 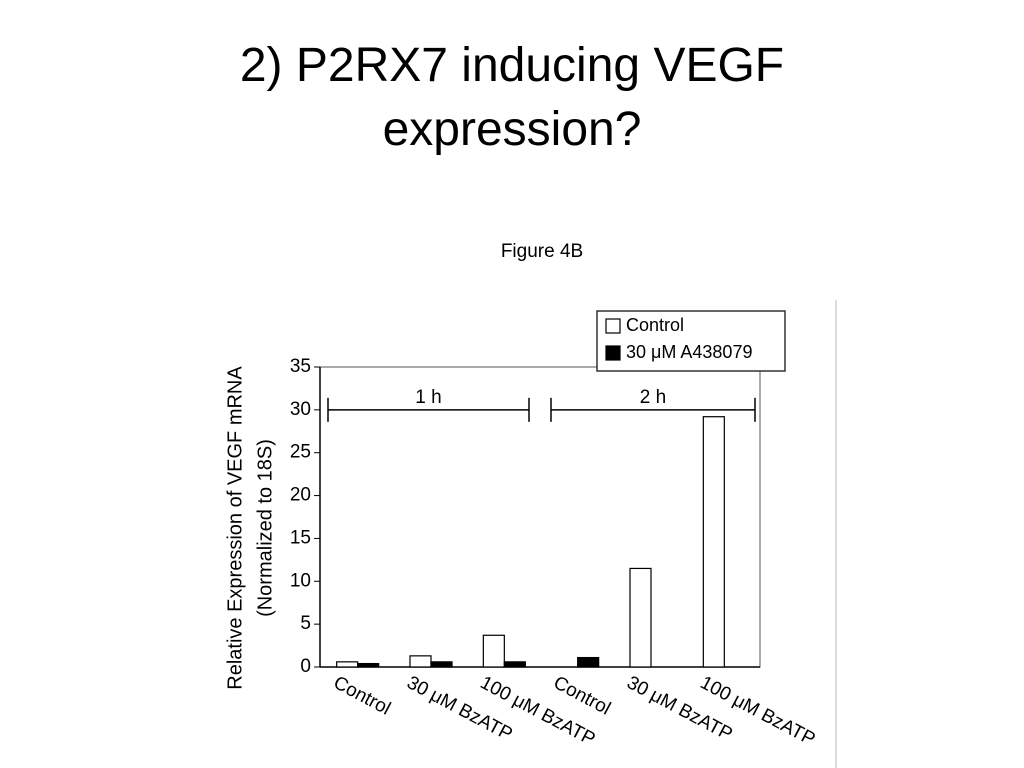 What do you see at coordinates (300, 409) in the screenshot?
I see `y-tick-label: 30` at bounding box center [300, 409].